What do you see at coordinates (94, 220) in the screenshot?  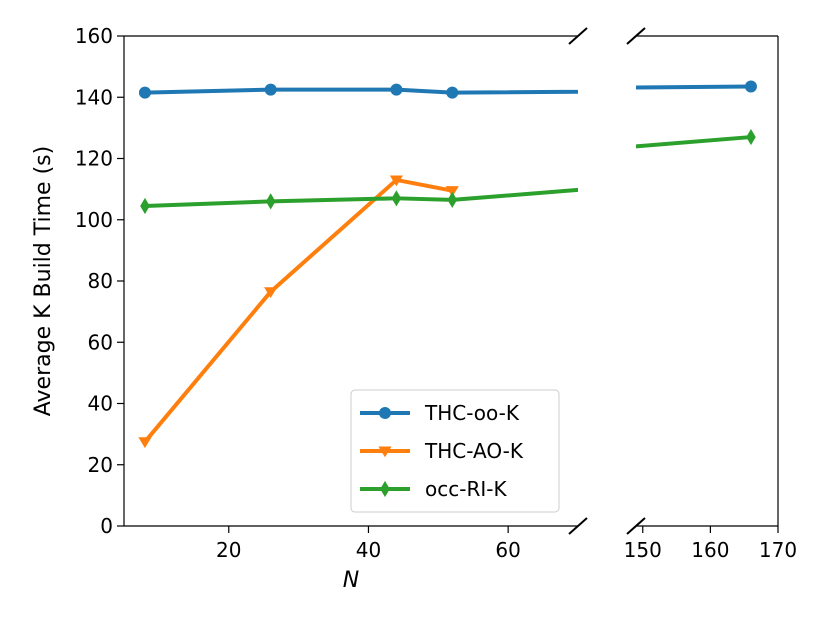 I see `y-tick-label: 100` at bounding box center [94, 220].